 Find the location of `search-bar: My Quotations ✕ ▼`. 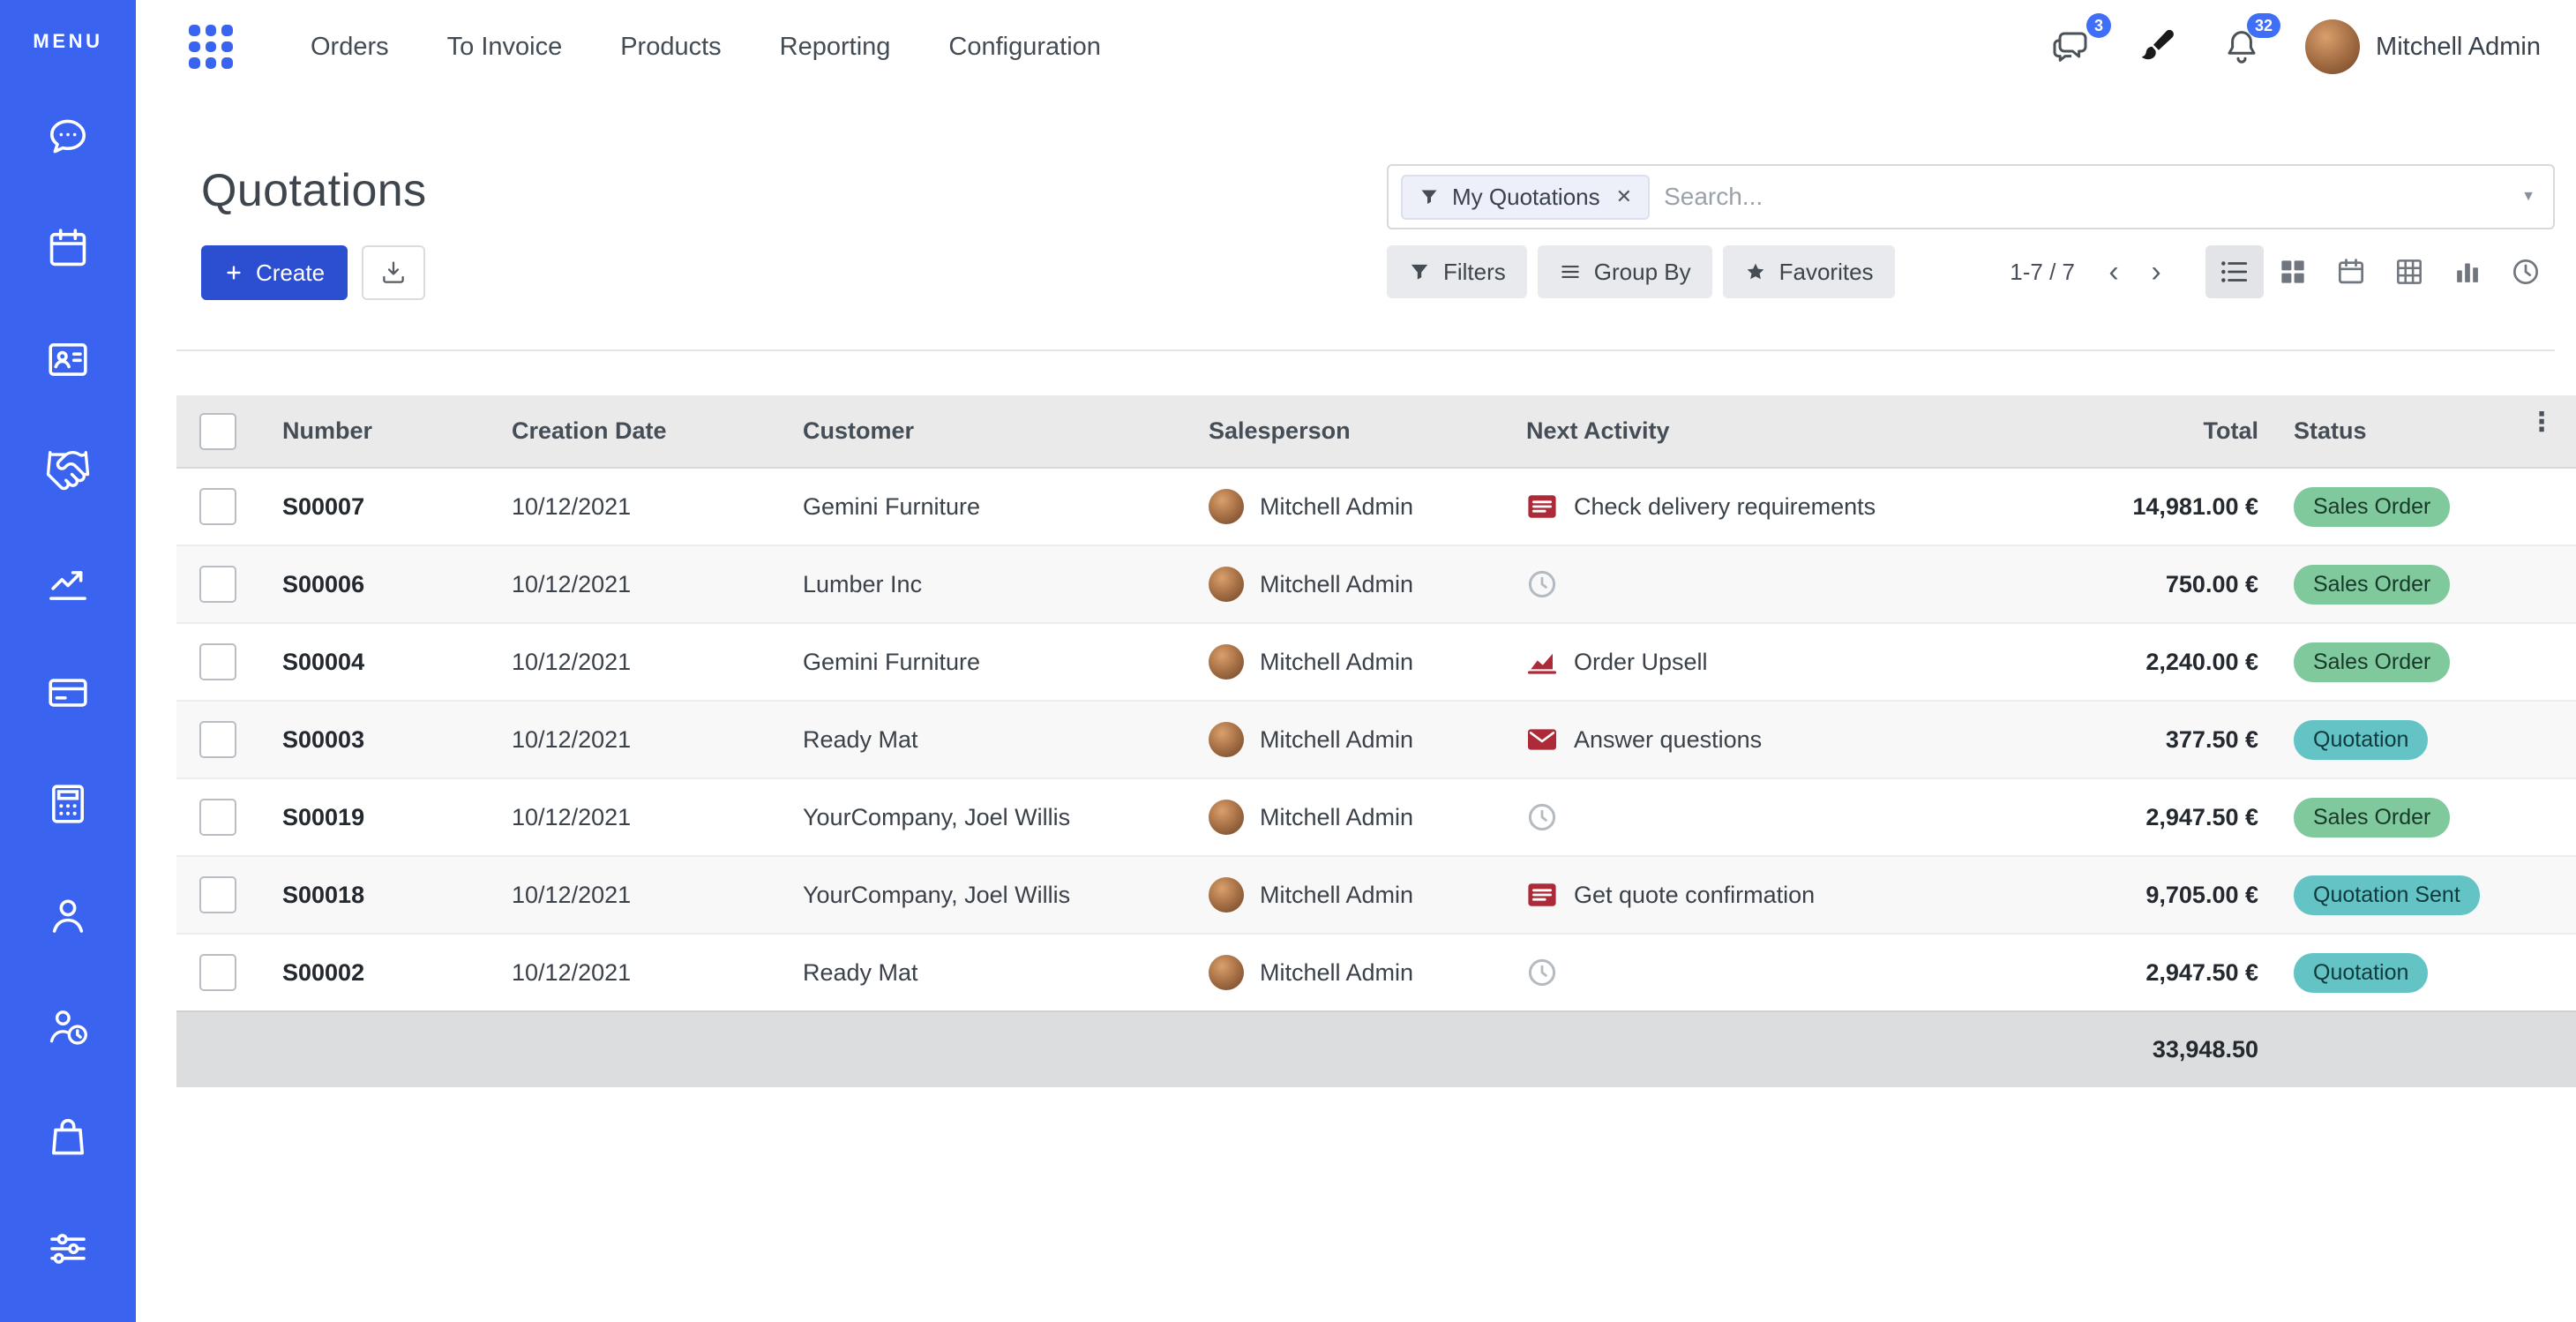

search-bar: My Quotations ✕ ▼ is located at coordinates (1971, 196).